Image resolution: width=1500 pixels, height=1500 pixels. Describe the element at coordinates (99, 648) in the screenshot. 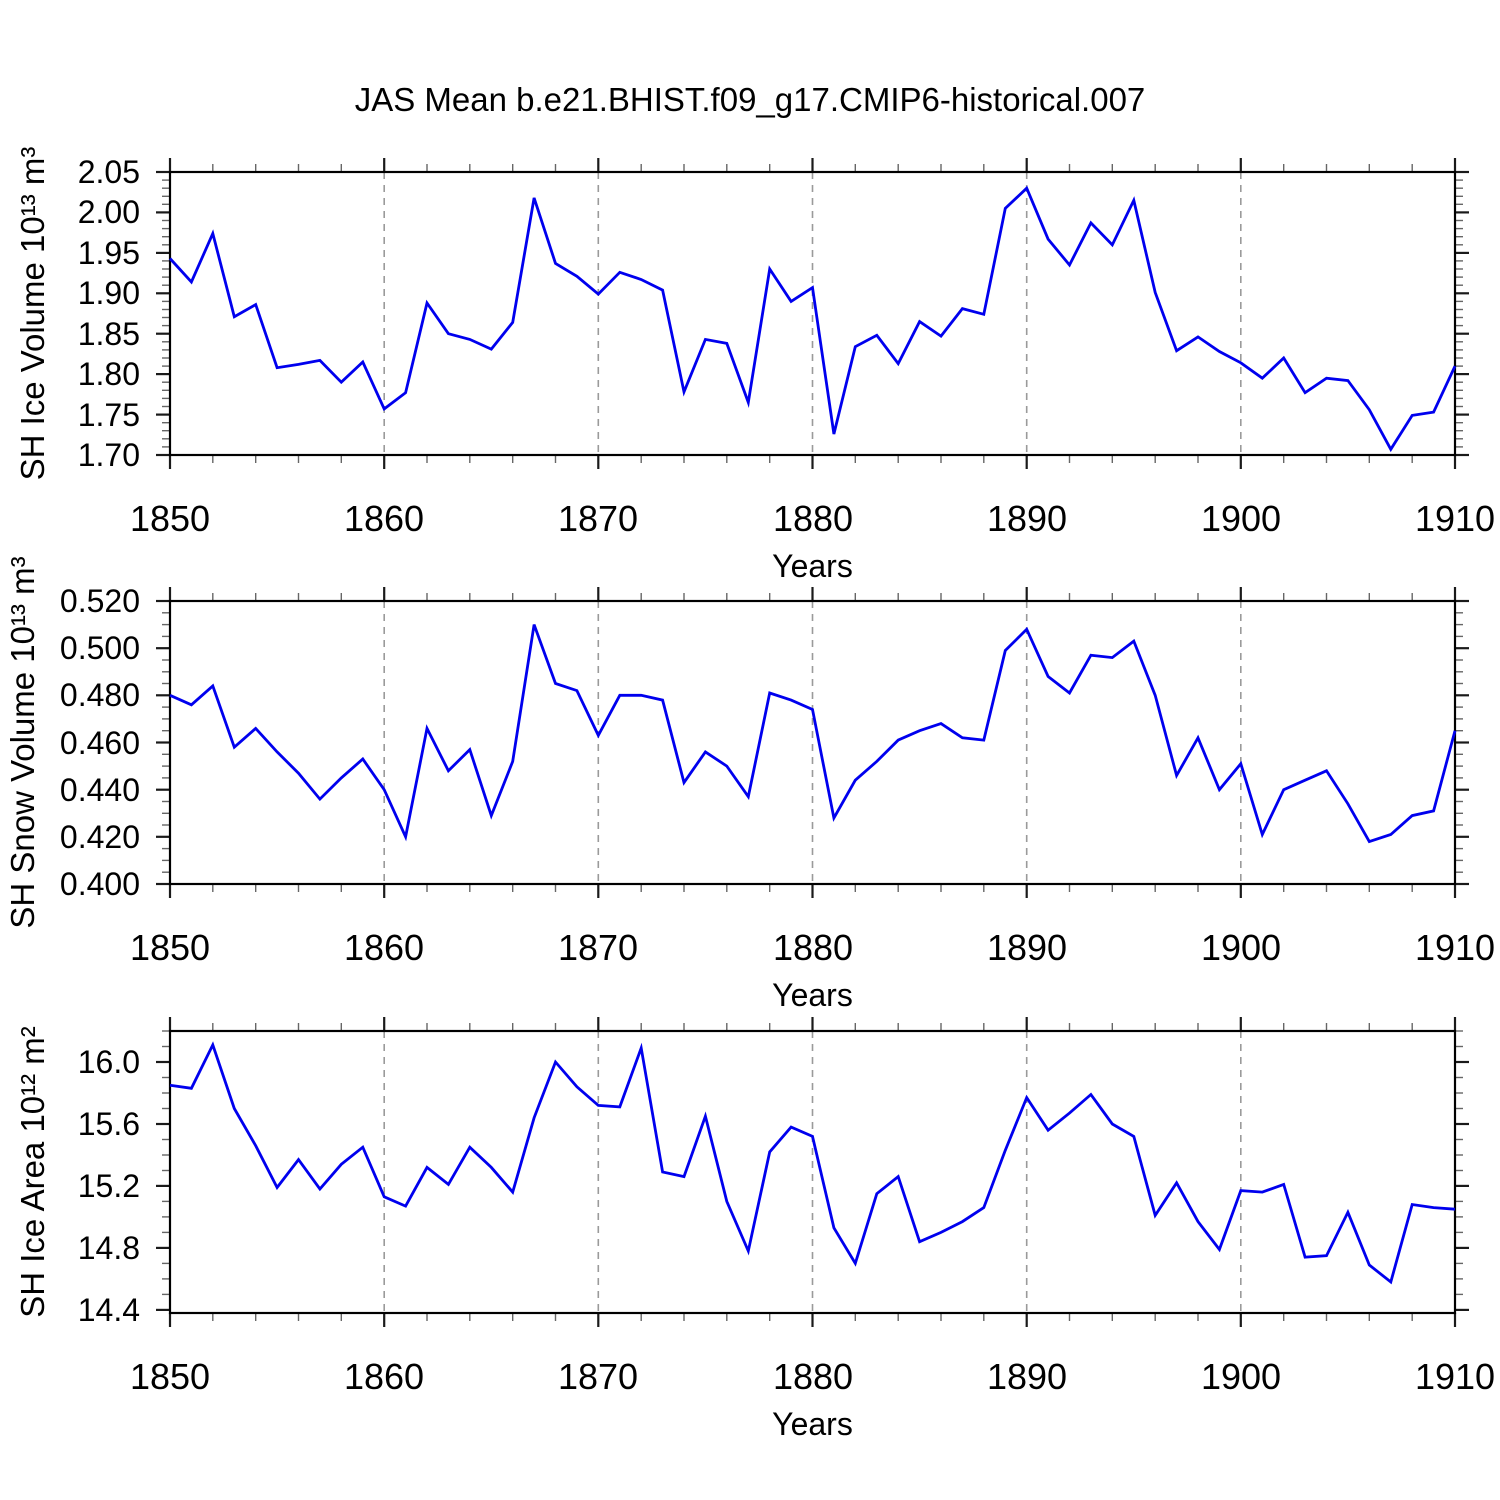

I see `y-tick-label: 0.500` at that location.